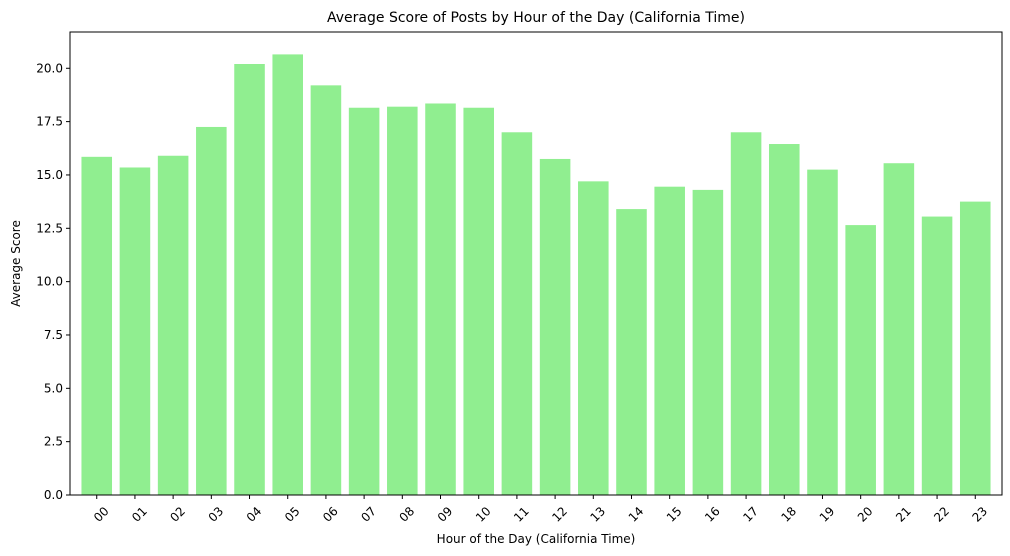 This screenshot has height=556, width=1010. What do you see at coordinates (865, 514) in the screenshot?
I see `x-tick-label-20: 20` at bounding box center [865, 514].